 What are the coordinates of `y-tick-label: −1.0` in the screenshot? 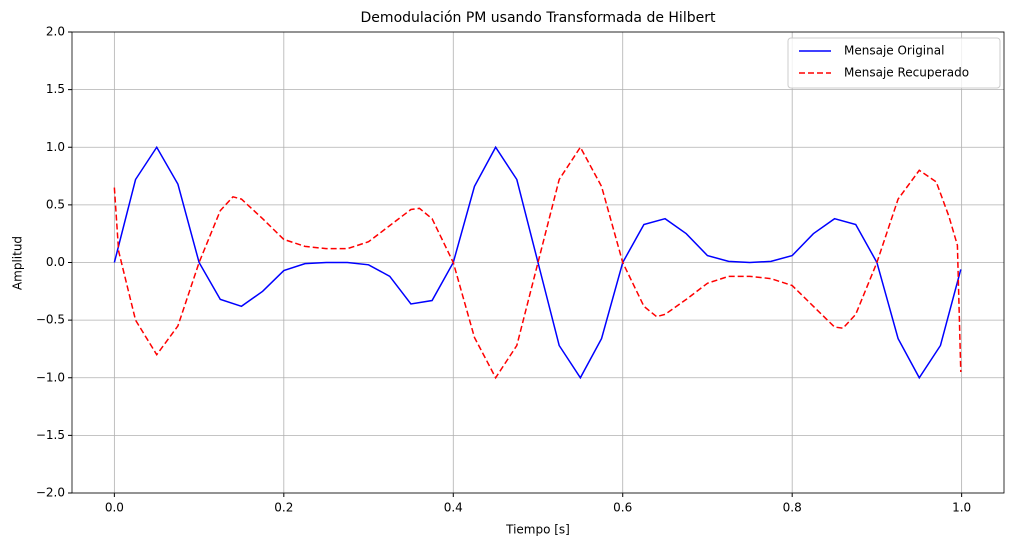 It's located at (50, 377).